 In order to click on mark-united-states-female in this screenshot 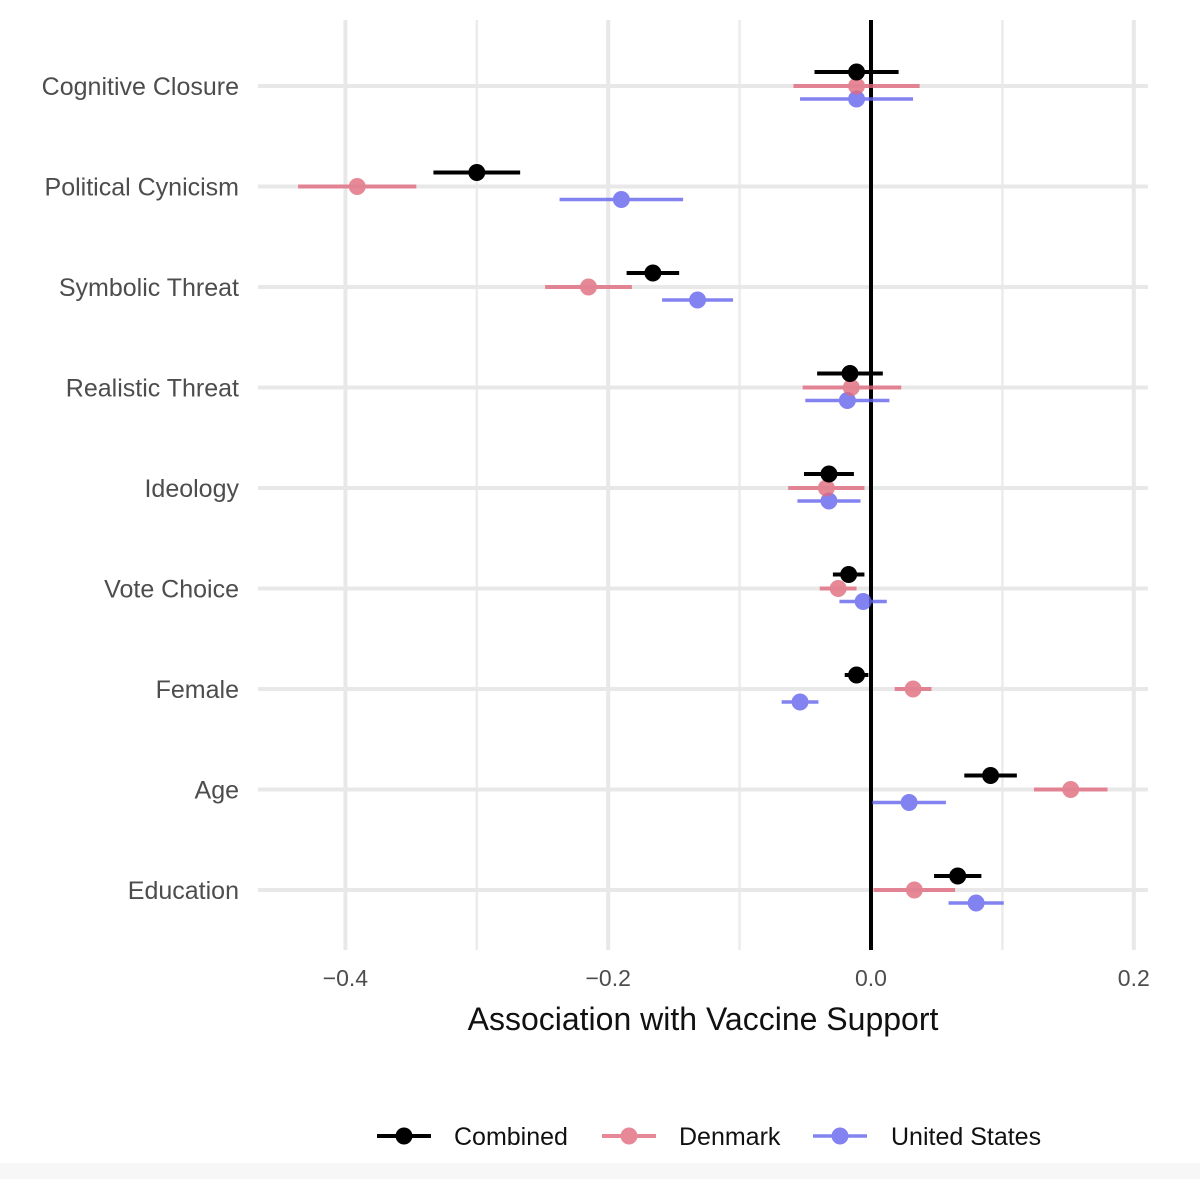, I will do `click(800, 702)`.